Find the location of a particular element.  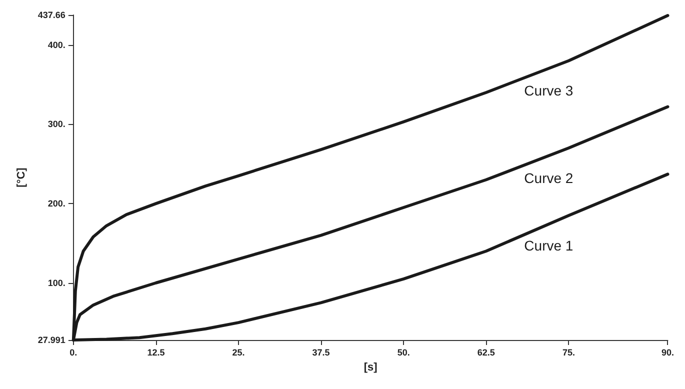

y-tick-label: 400. is located at coordinates (57, 45).